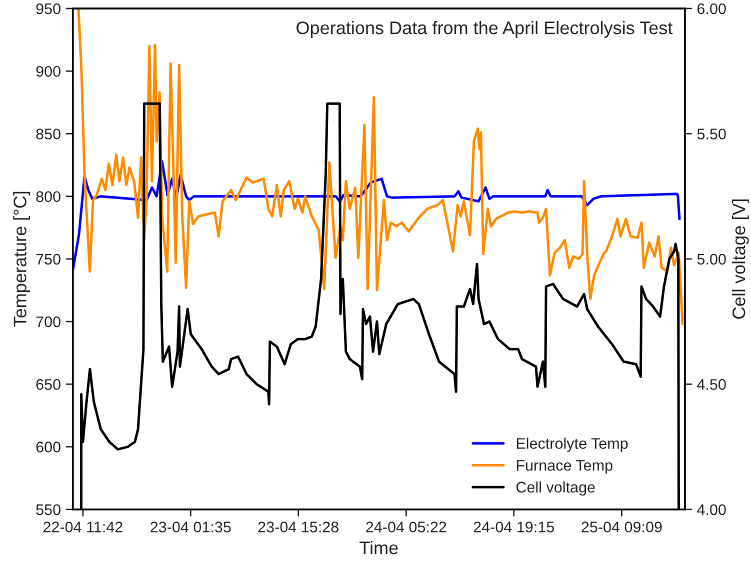 The image size is (751, 566). Describe the element at coordinates (21, 259) in the screenshot. I see `y-axis-title: Temperature [°C]` at that location.